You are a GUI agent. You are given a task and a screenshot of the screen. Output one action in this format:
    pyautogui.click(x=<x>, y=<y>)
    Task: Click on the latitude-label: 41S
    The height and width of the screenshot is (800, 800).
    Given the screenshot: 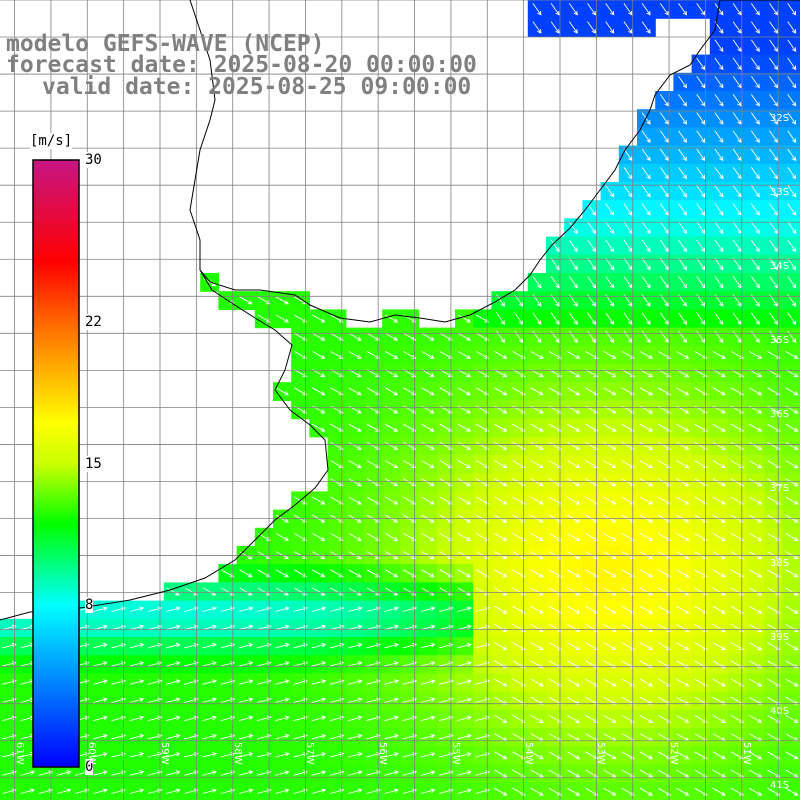 What is the action you would take?
    pyautogui.click(x=780, y=785)
    